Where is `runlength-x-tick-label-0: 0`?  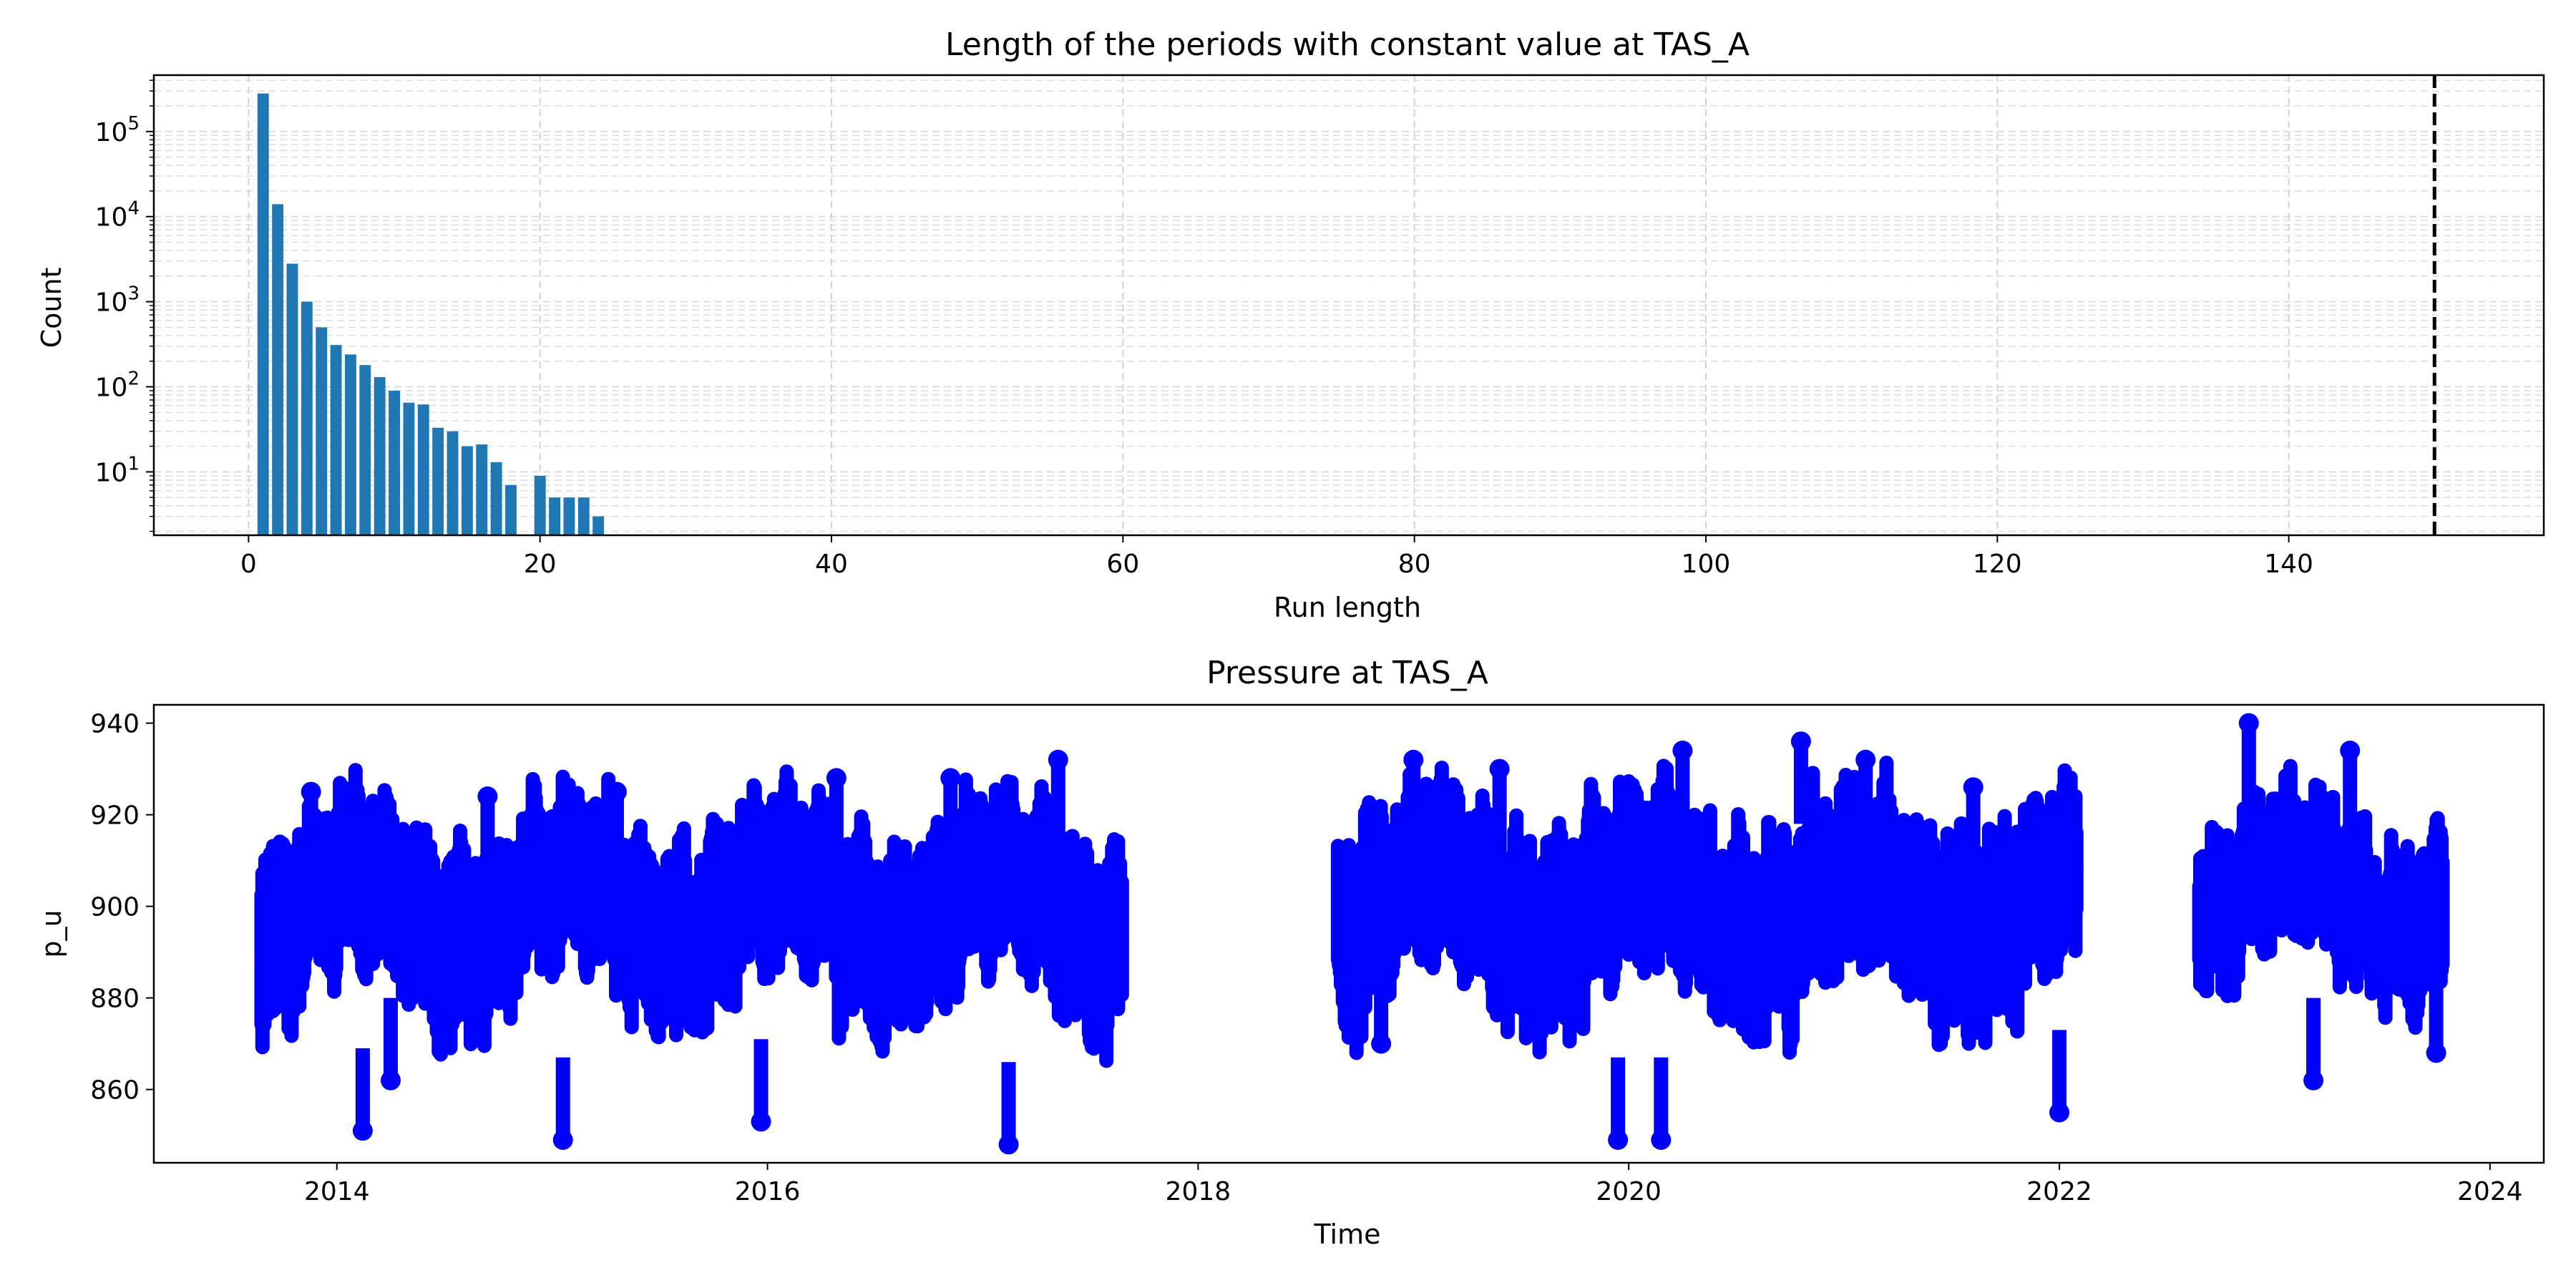
runlength-x-tick-label-0: 0 is located at coordinates (248, 564).